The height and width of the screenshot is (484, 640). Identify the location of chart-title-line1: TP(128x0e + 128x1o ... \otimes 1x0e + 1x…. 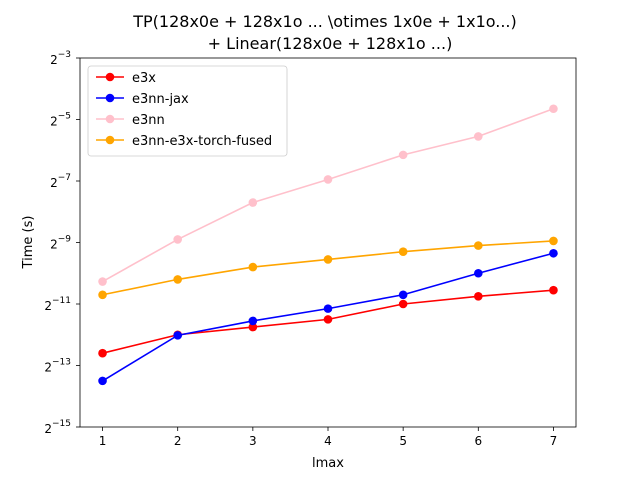
(324, 21).